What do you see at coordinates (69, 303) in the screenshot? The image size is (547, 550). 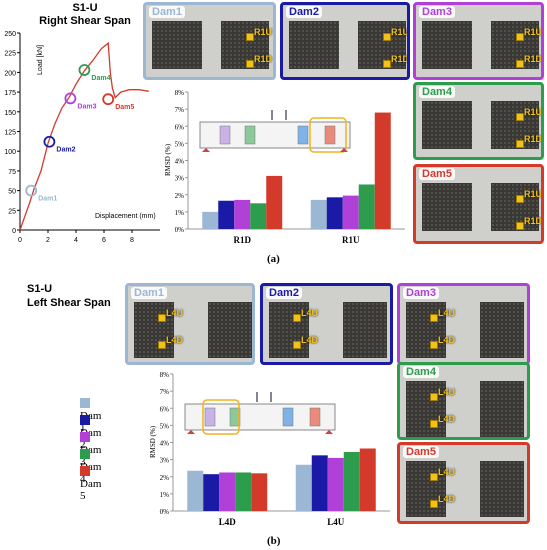 I see `bottom-title-line2: Left Shear Span` at bounding box center [69, 303].